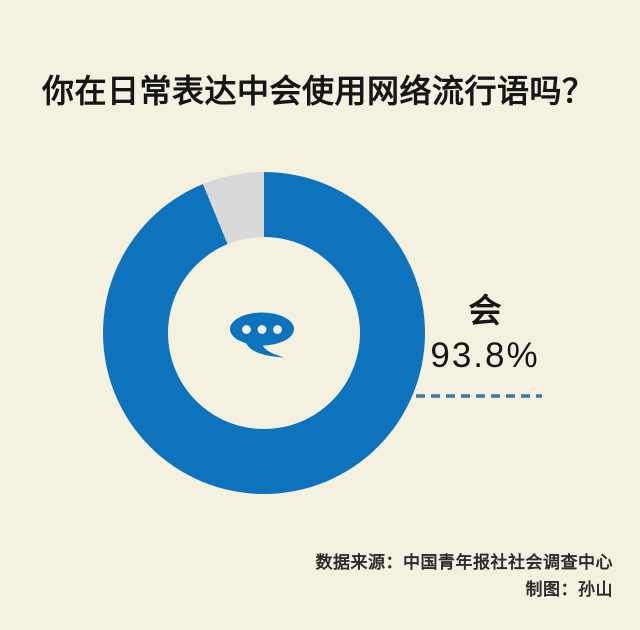  Describe the element at coordinates (464, 562) in the screenshot. I see `data-source-line: 数据来源：中国青年报社社会调查中心` at that location.